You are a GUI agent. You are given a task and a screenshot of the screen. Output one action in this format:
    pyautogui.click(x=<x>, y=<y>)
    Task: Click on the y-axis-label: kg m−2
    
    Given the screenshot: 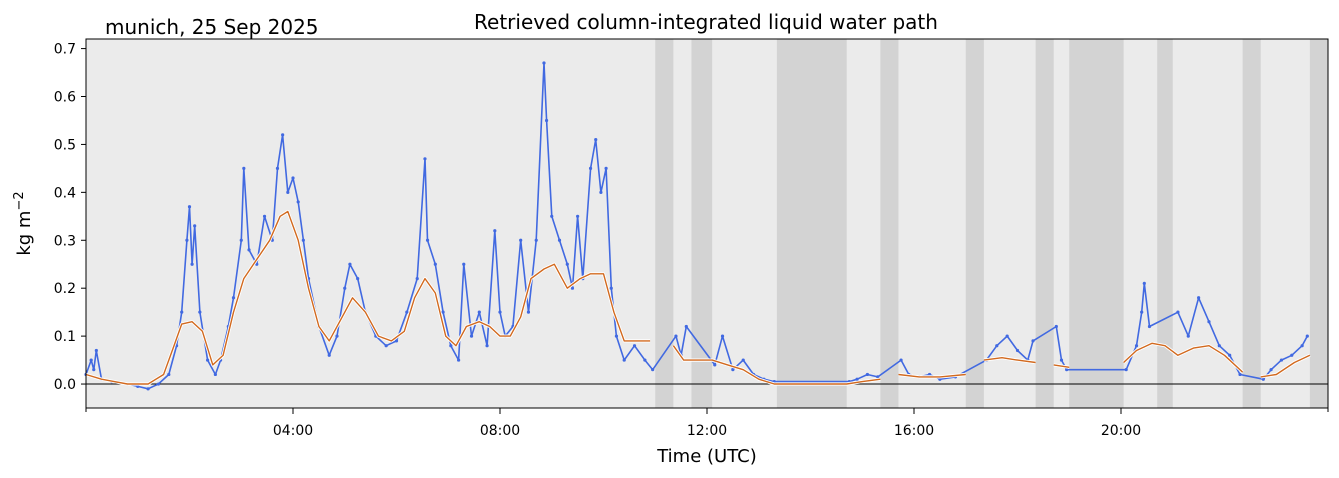 What is the action you would take?
    pyautogui.click(x=23, y=223)
    